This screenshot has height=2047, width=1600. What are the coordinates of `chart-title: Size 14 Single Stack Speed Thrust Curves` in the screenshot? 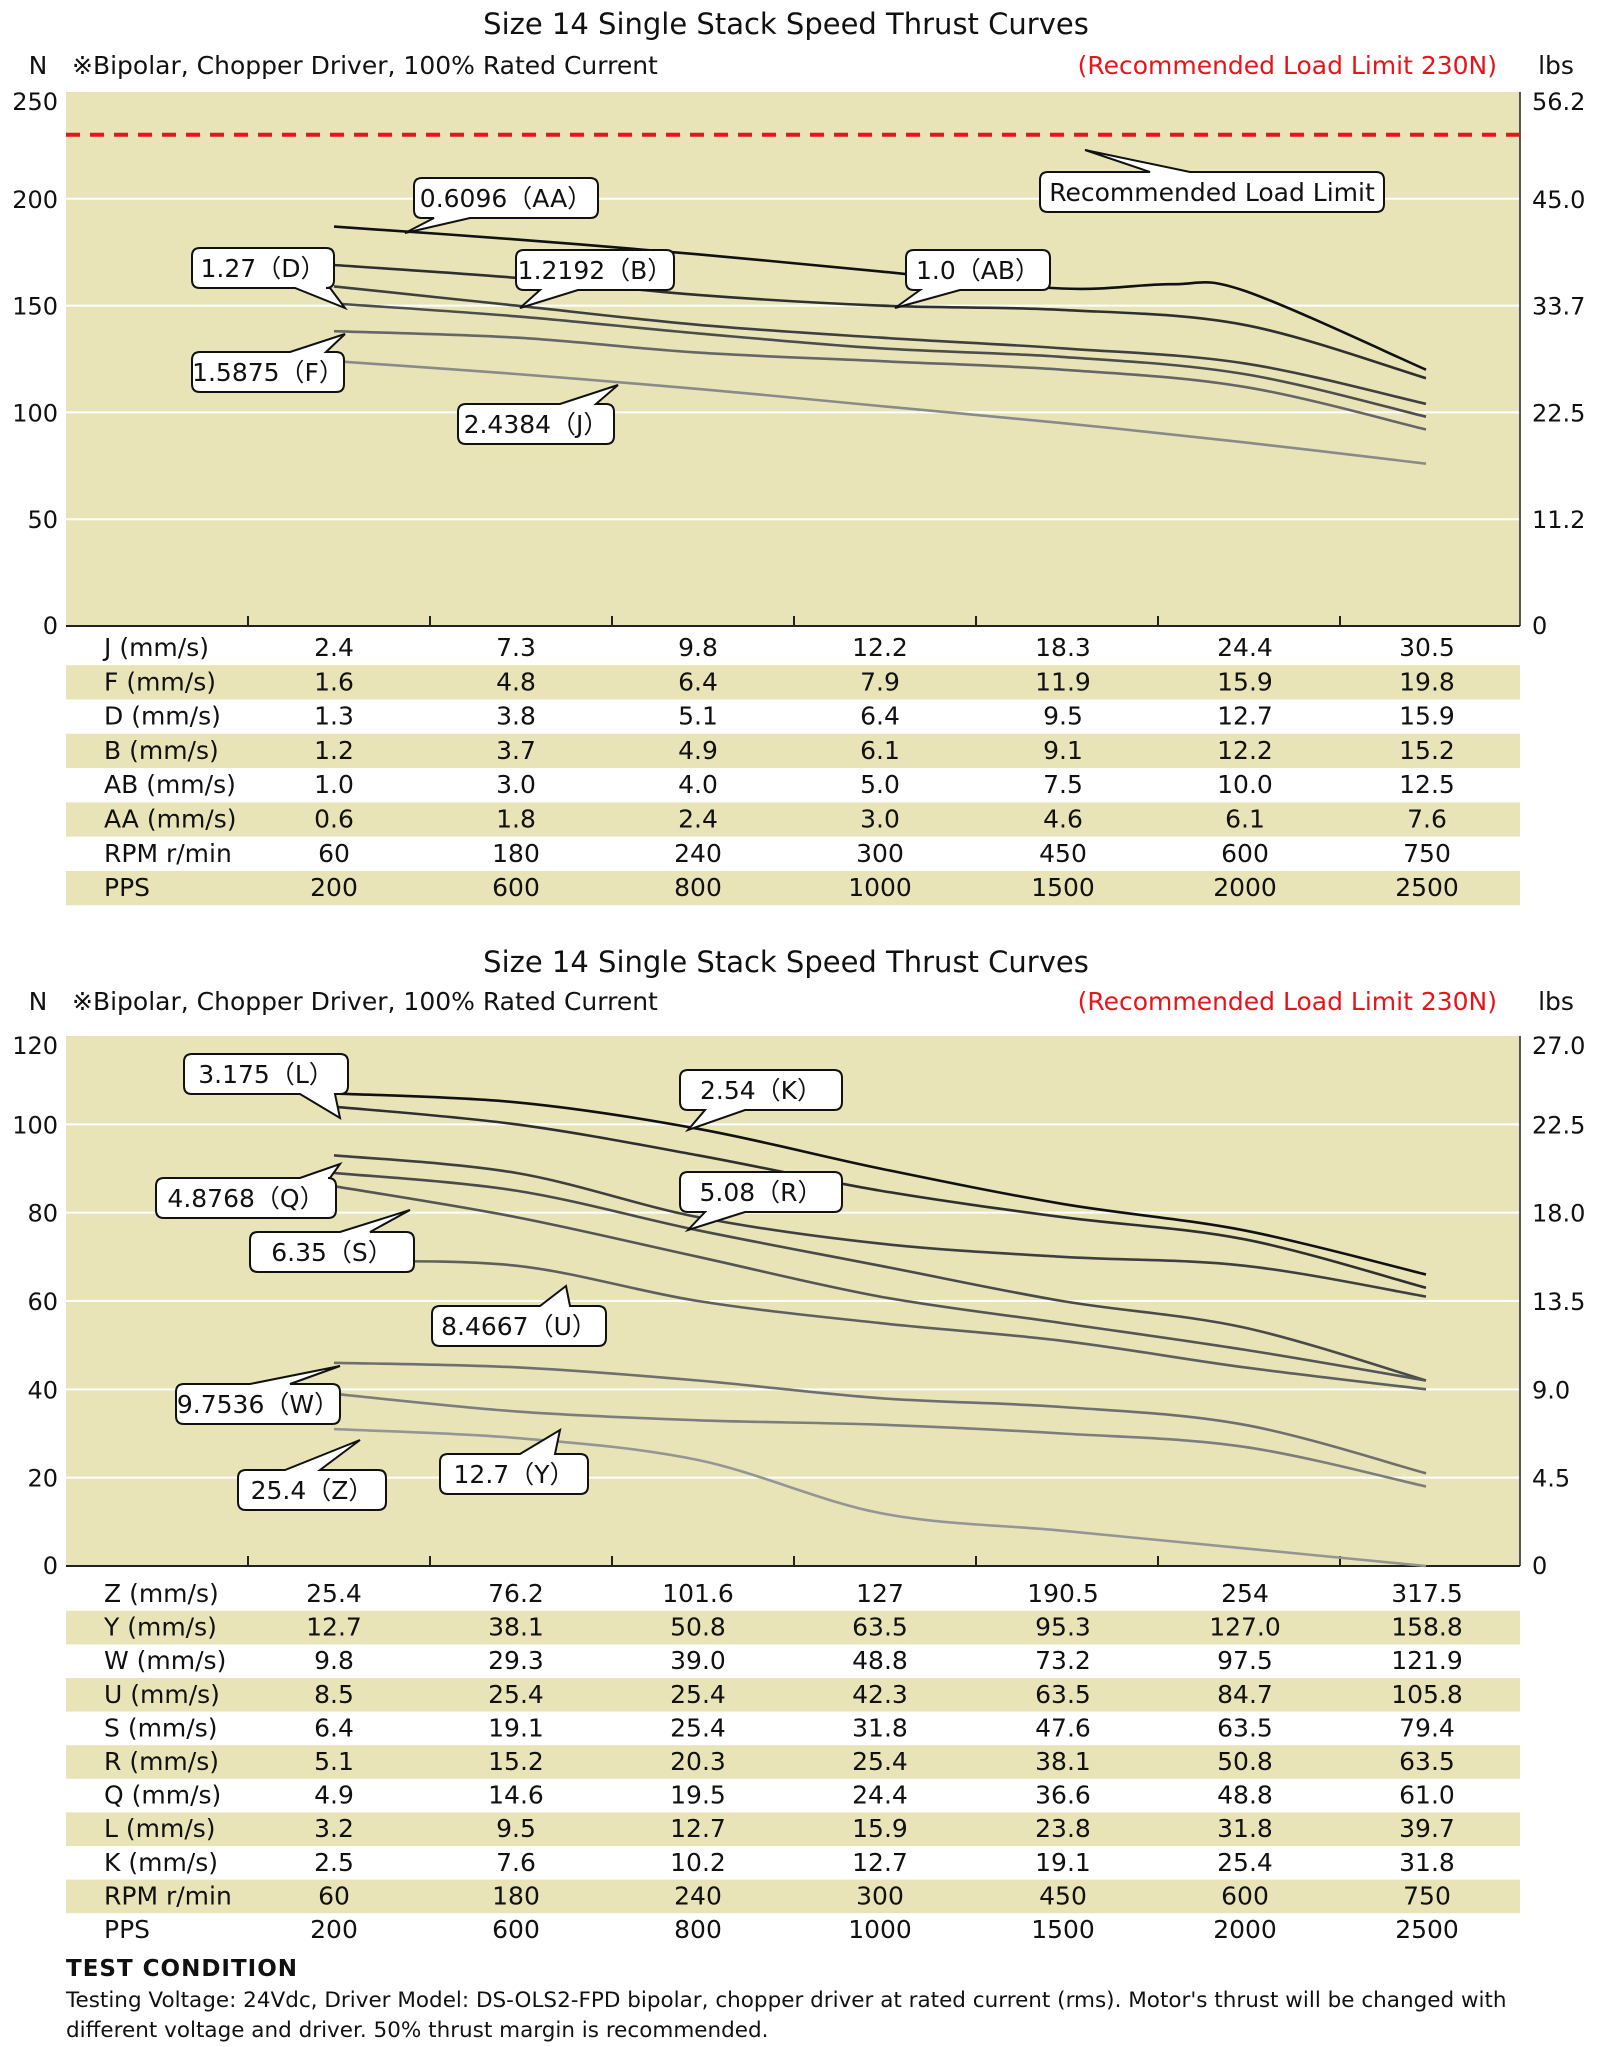 It's located at (786, 24).